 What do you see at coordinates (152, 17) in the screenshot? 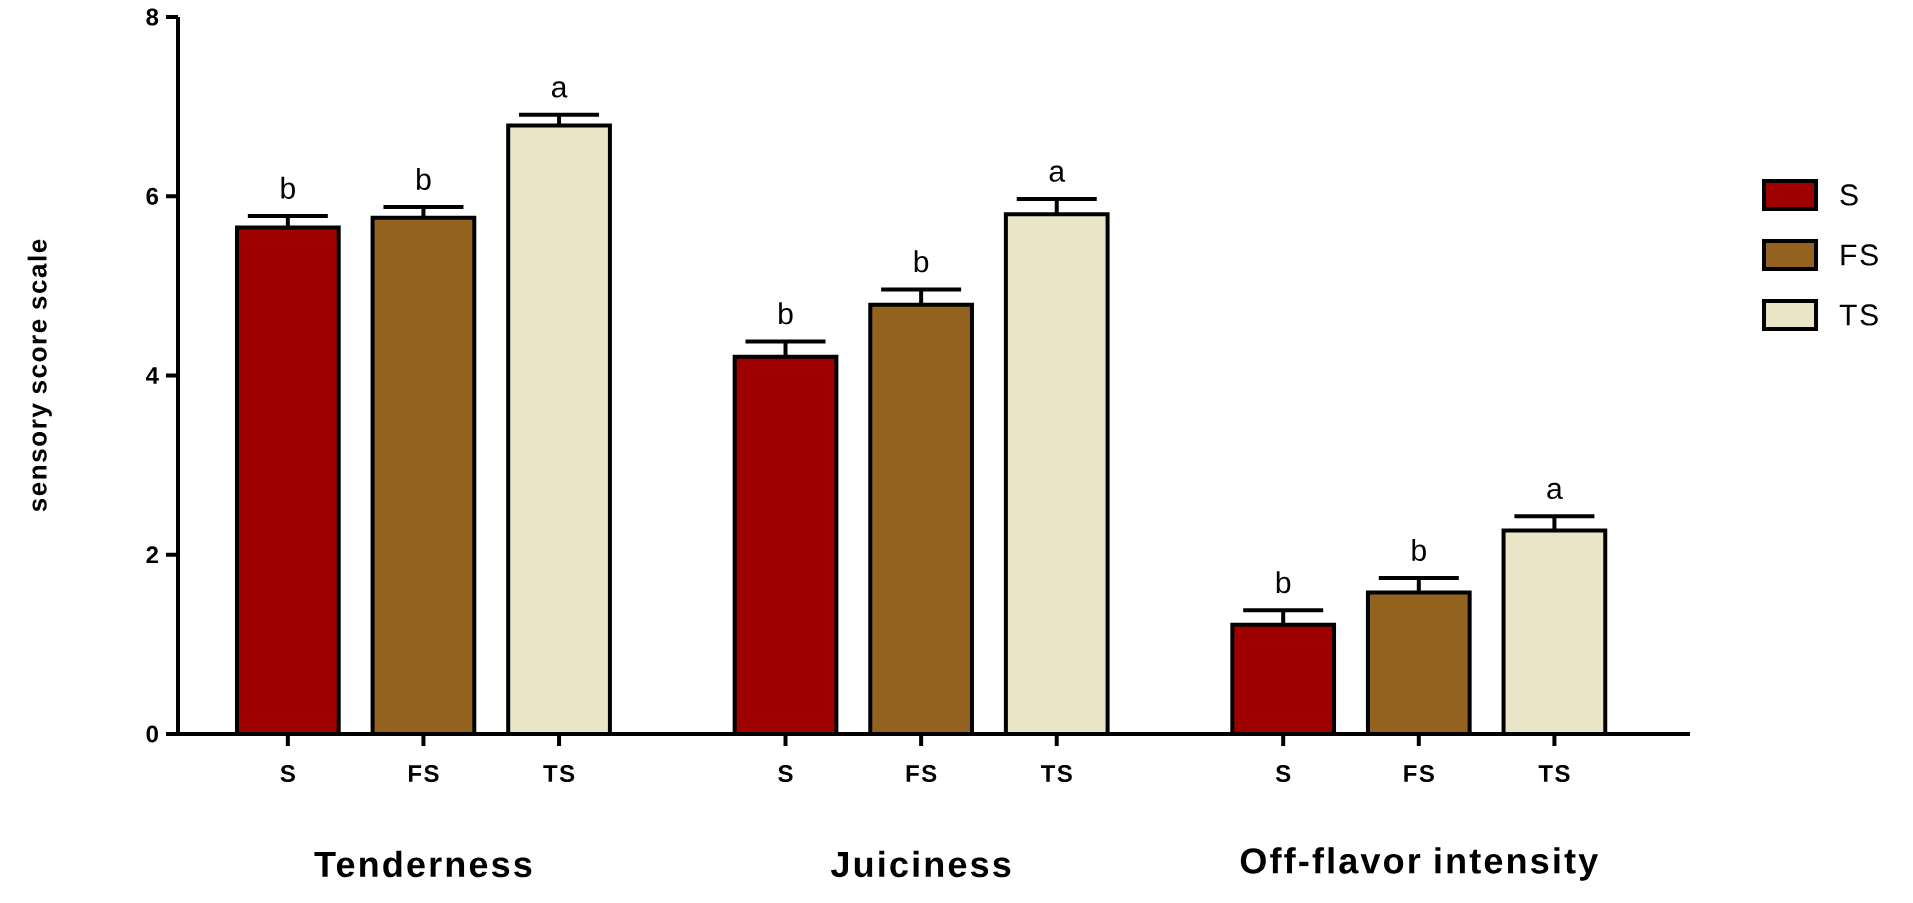
I see `y-tick-label: 8` at bounding box center [152, 17].